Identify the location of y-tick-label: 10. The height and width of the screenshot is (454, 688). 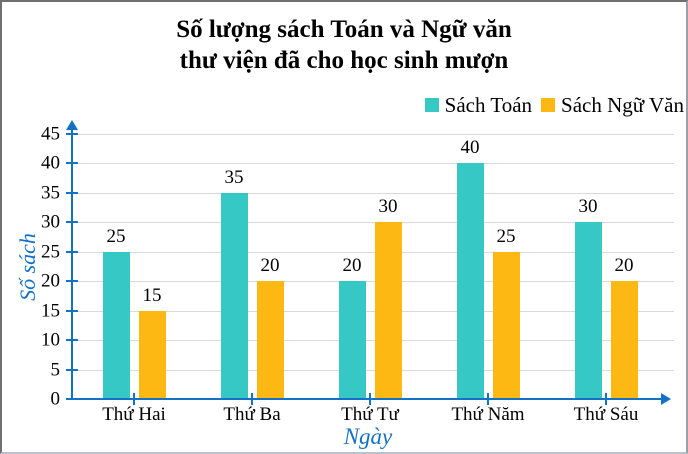
(50, 340).